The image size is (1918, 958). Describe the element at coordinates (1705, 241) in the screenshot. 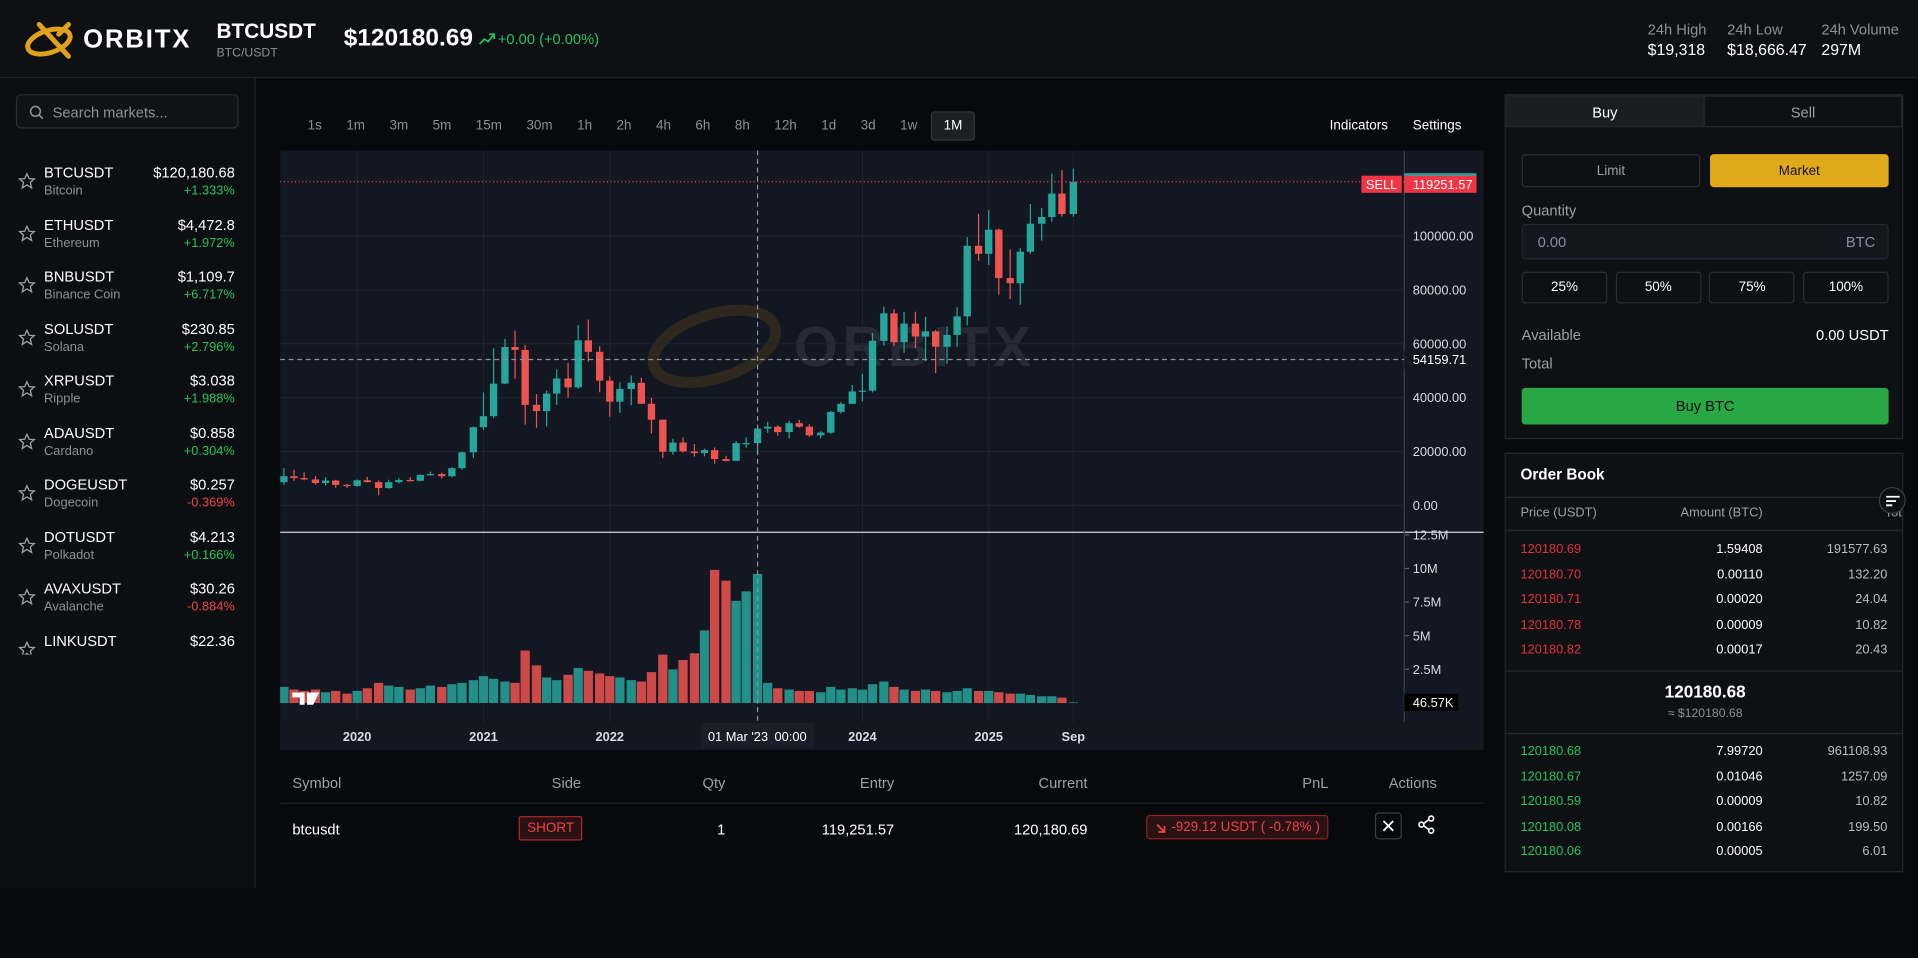

I see `quantity-input: 0.00 BTC` at that location.